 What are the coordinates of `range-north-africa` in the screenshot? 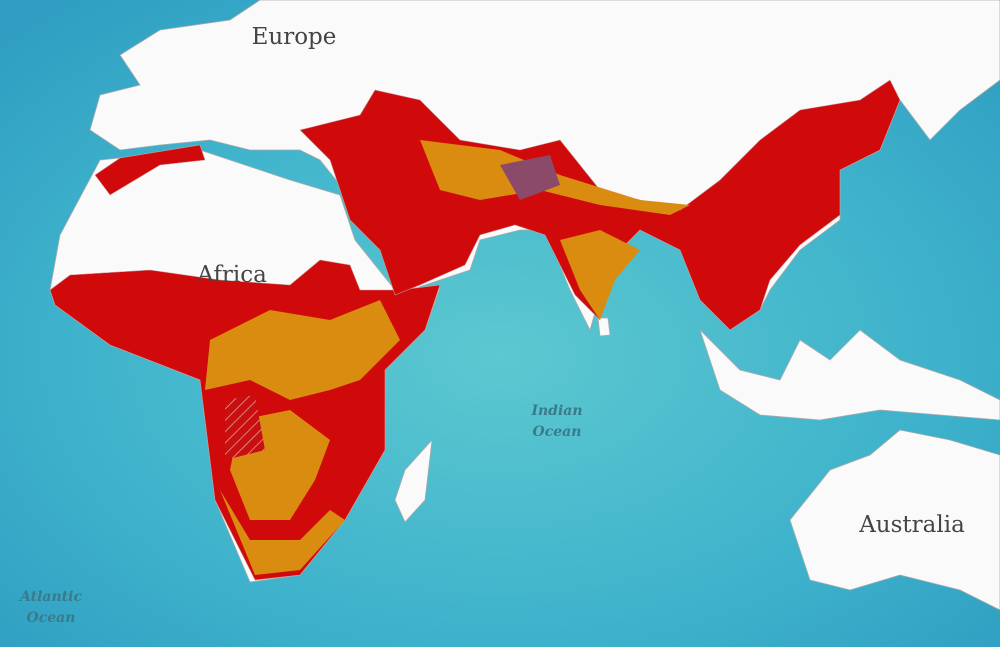 It's located at (150, 170).